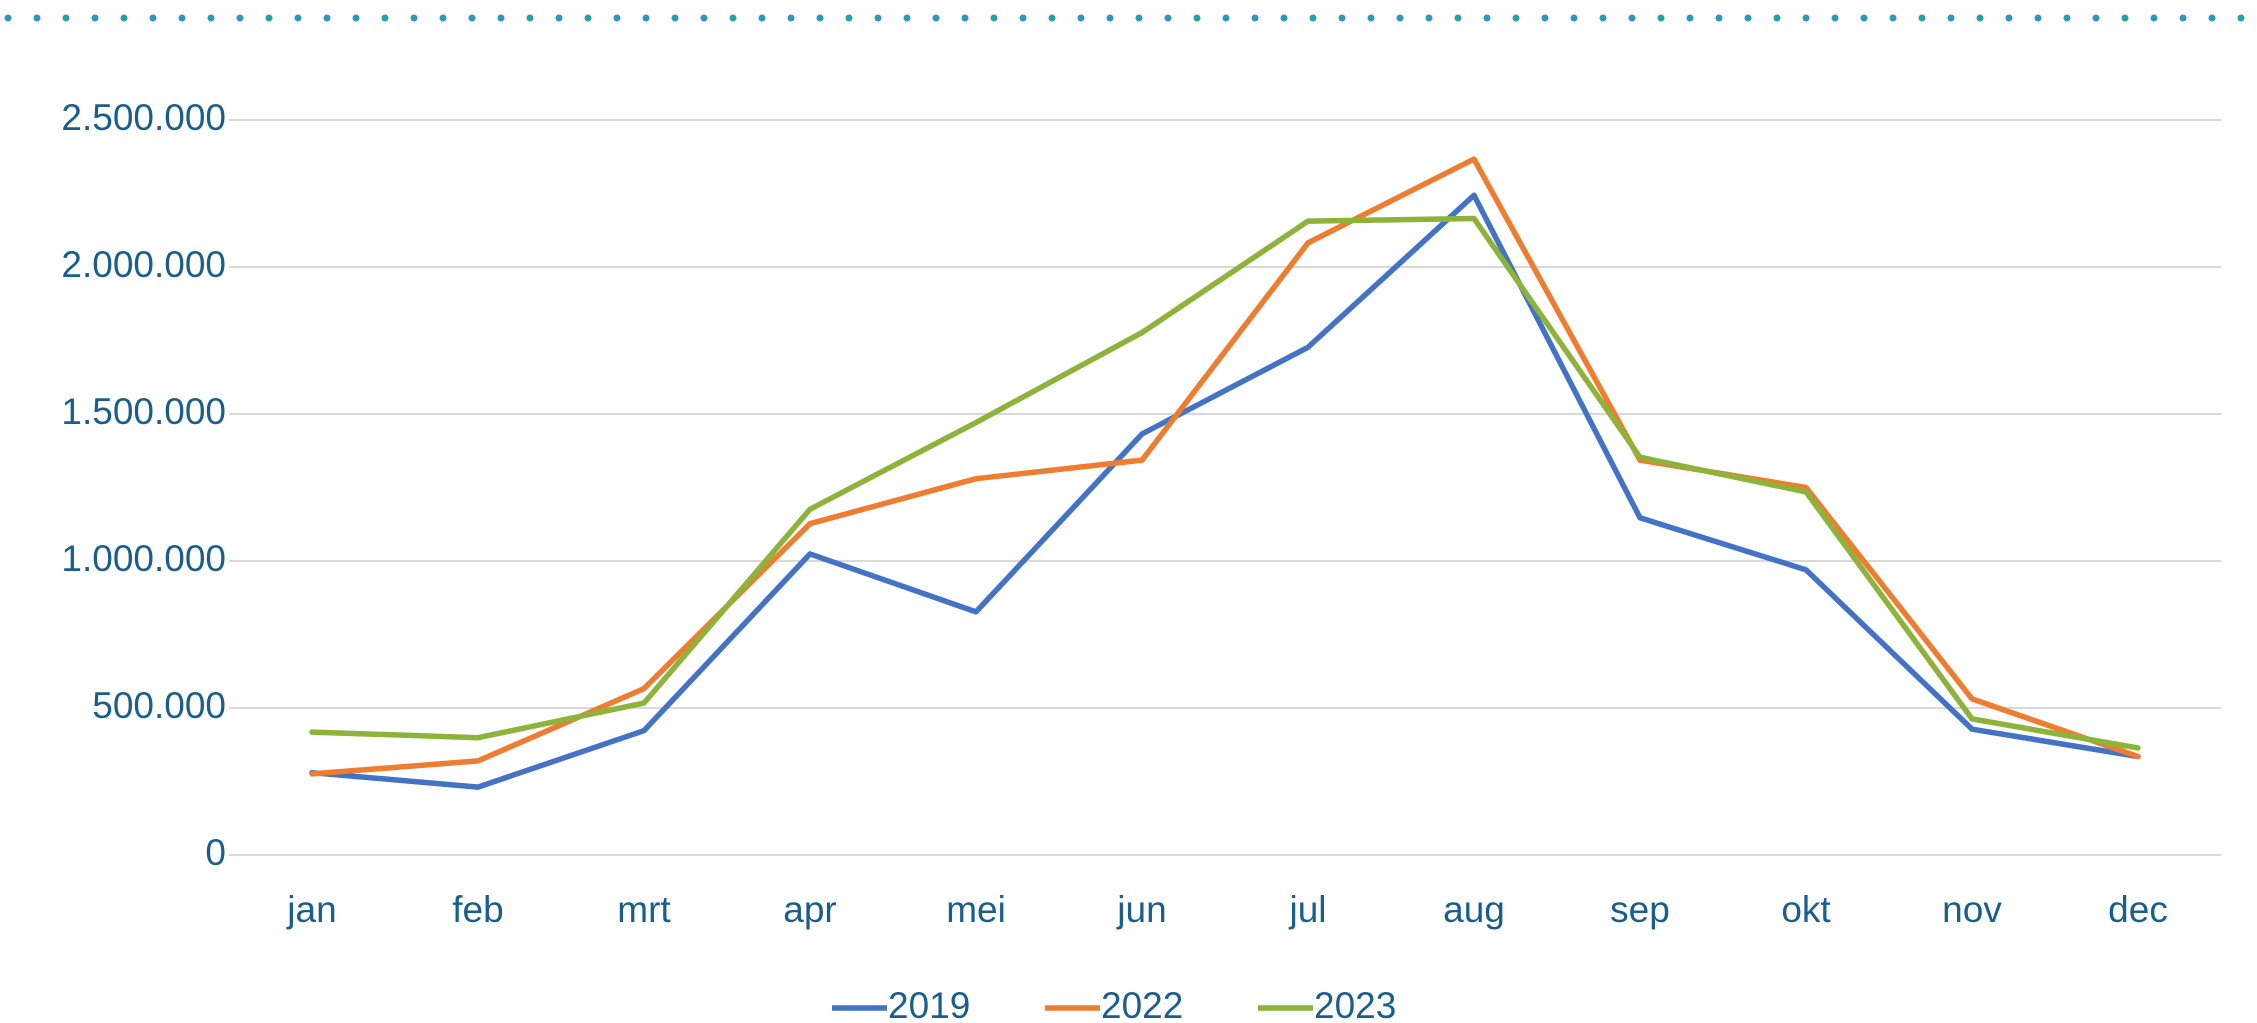 The width and height of the screenshot is (2257, 1023). Describe the element at coordinates (143, 558) in the screenshot. I see `y-tick-label: 1.000.000` at that location.